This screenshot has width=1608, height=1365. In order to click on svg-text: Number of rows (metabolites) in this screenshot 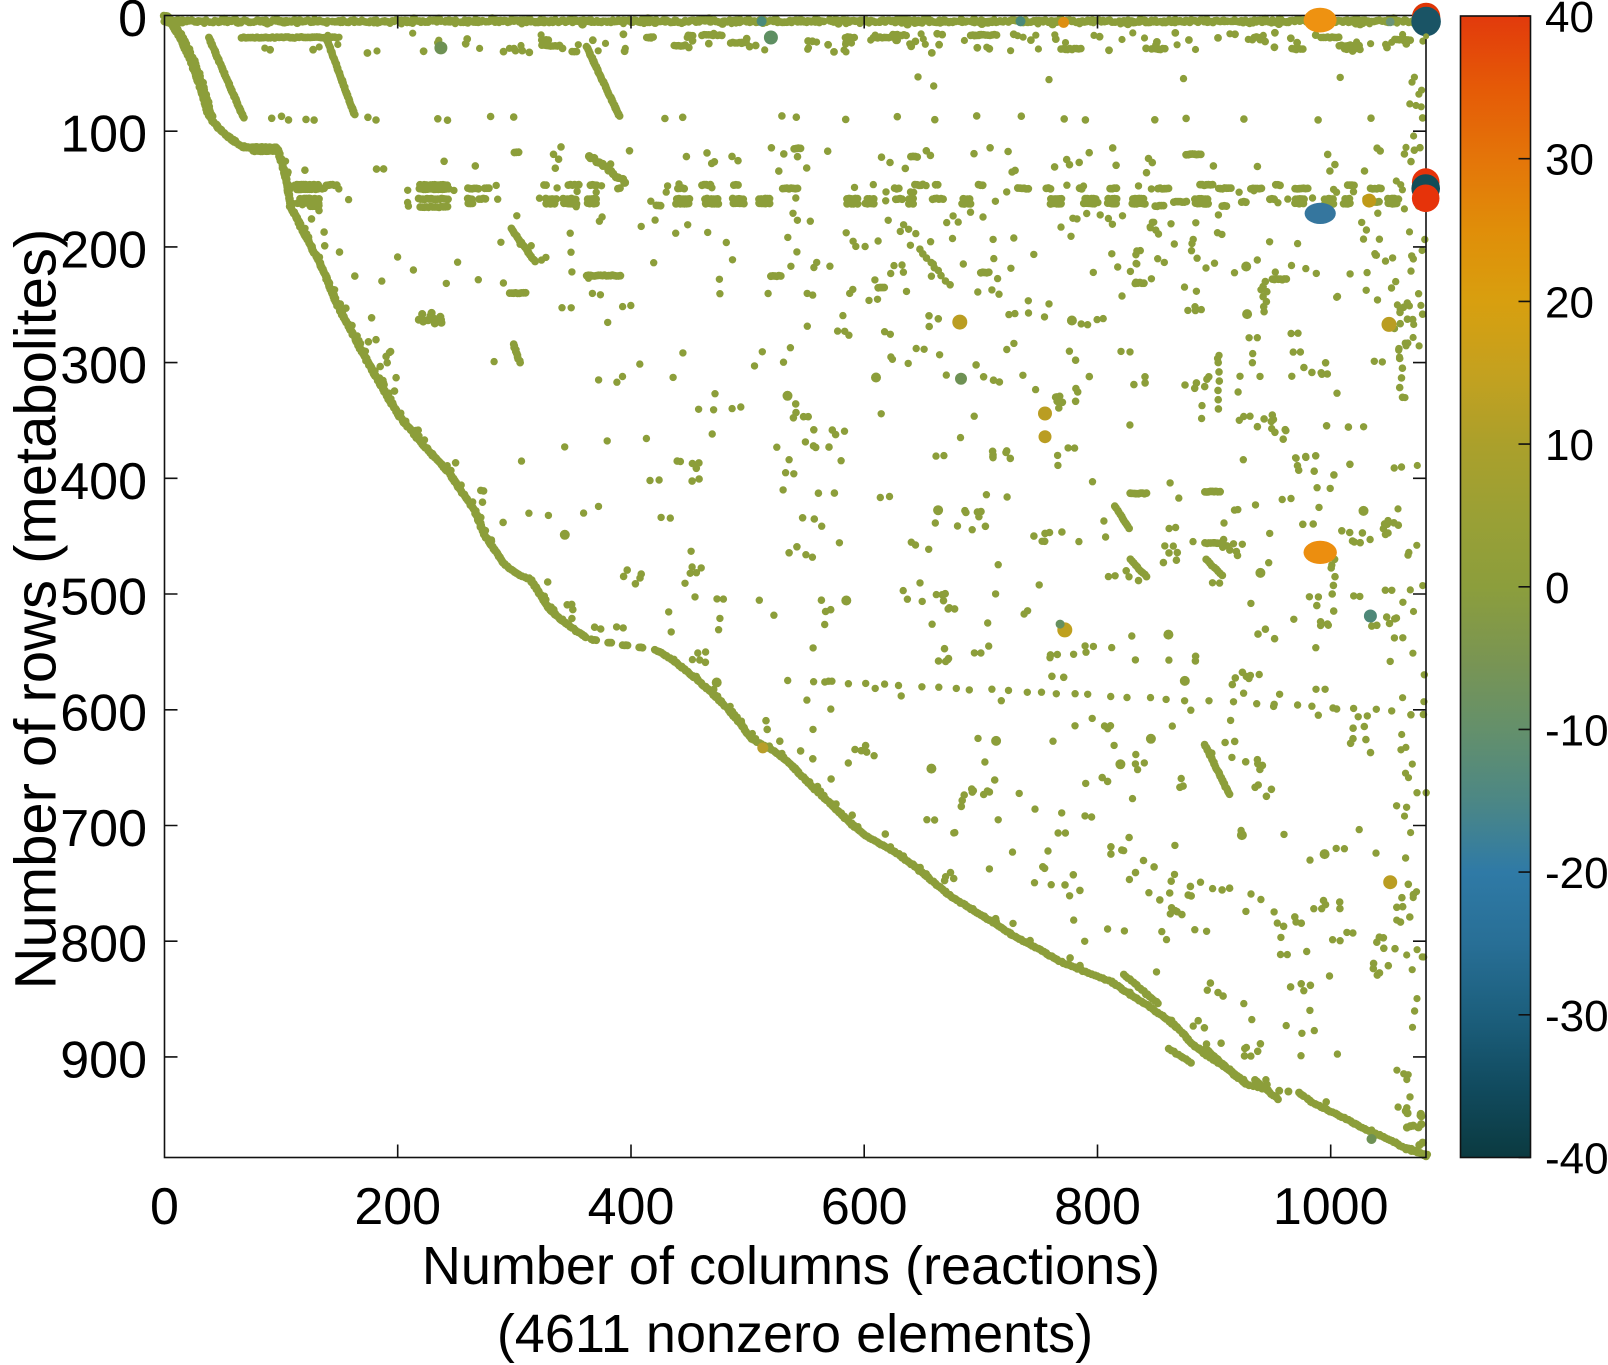, I will do `click(36, 609)`.